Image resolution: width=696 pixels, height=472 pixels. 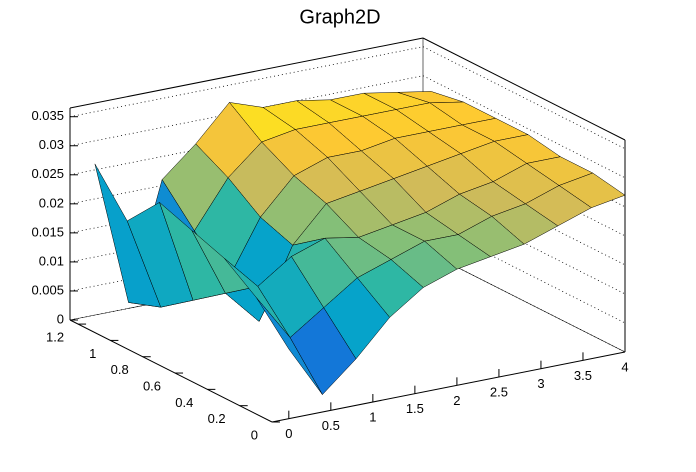 I want to click on chart-title: Graph2D, so click(x=339, y=17).